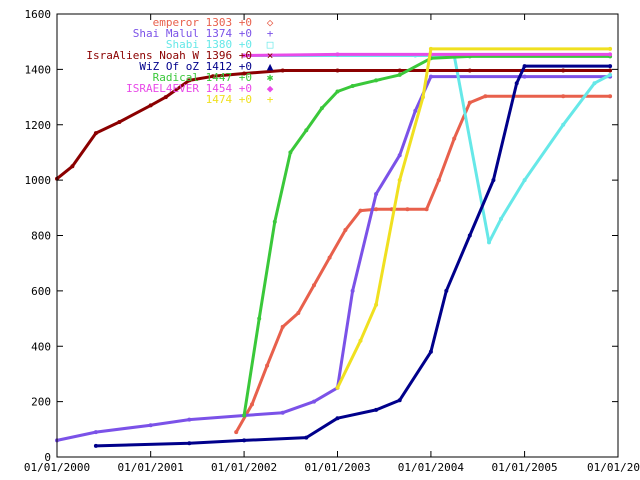 Image resolution: width=640 pixels, height=480 pixels. What do you see at coordinates (38, 69) in the screenshot?
I see `y-tick-label-7: 1400` at bounding box center [38, 69].